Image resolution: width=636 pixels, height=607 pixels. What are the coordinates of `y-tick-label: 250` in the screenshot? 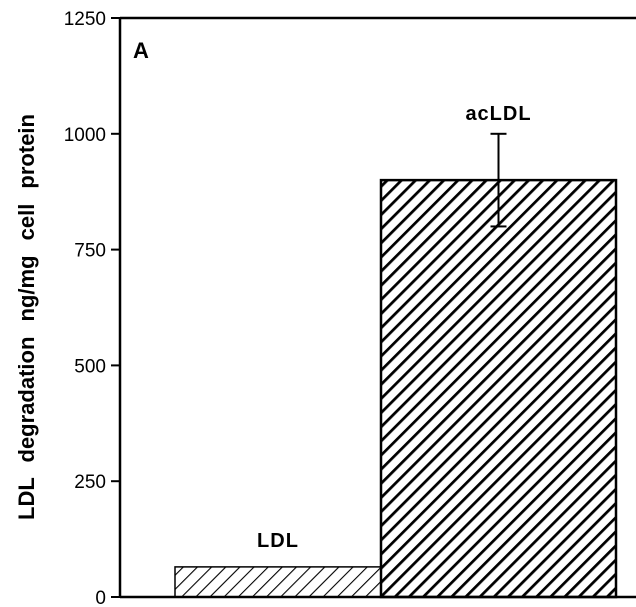 It's located at (90, 482).